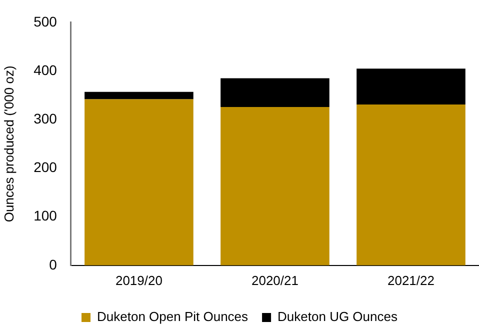  Describe the element at coordinates (53, 264) in the screenshot. I see `y-tick-label: 0` at that location.